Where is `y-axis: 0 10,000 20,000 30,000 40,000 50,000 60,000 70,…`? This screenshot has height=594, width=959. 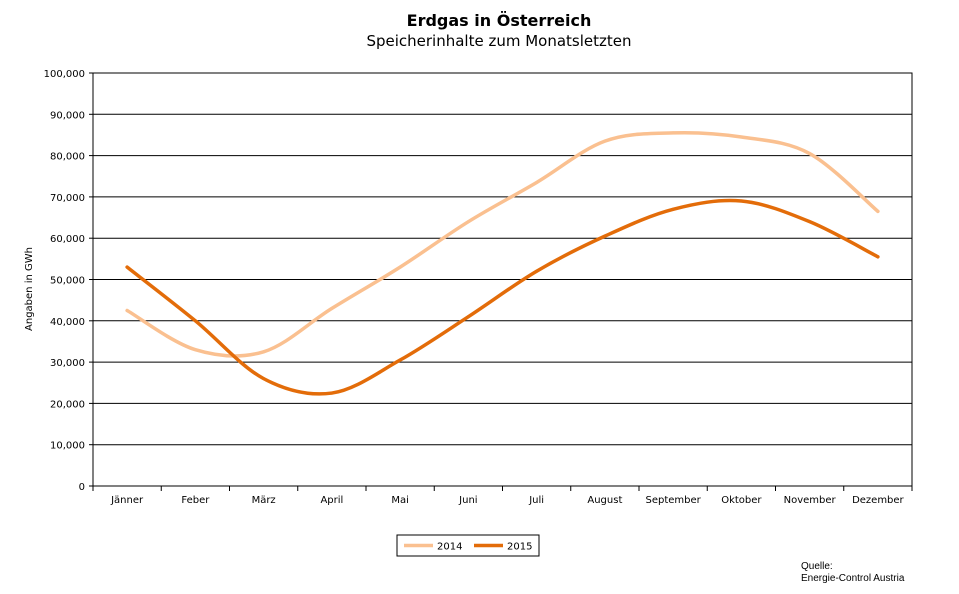 y-axis: 0 10,000 20,000 30,000 40,000 50,000 60,000 70,… is located at coordinates (68, 281).